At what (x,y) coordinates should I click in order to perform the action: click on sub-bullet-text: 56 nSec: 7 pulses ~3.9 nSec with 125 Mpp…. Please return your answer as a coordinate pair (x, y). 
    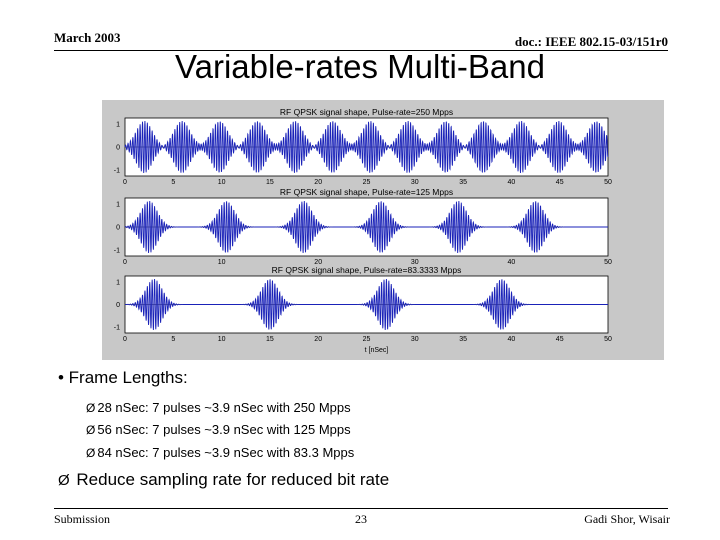
    Looking at the image, I should click on (224, 429).